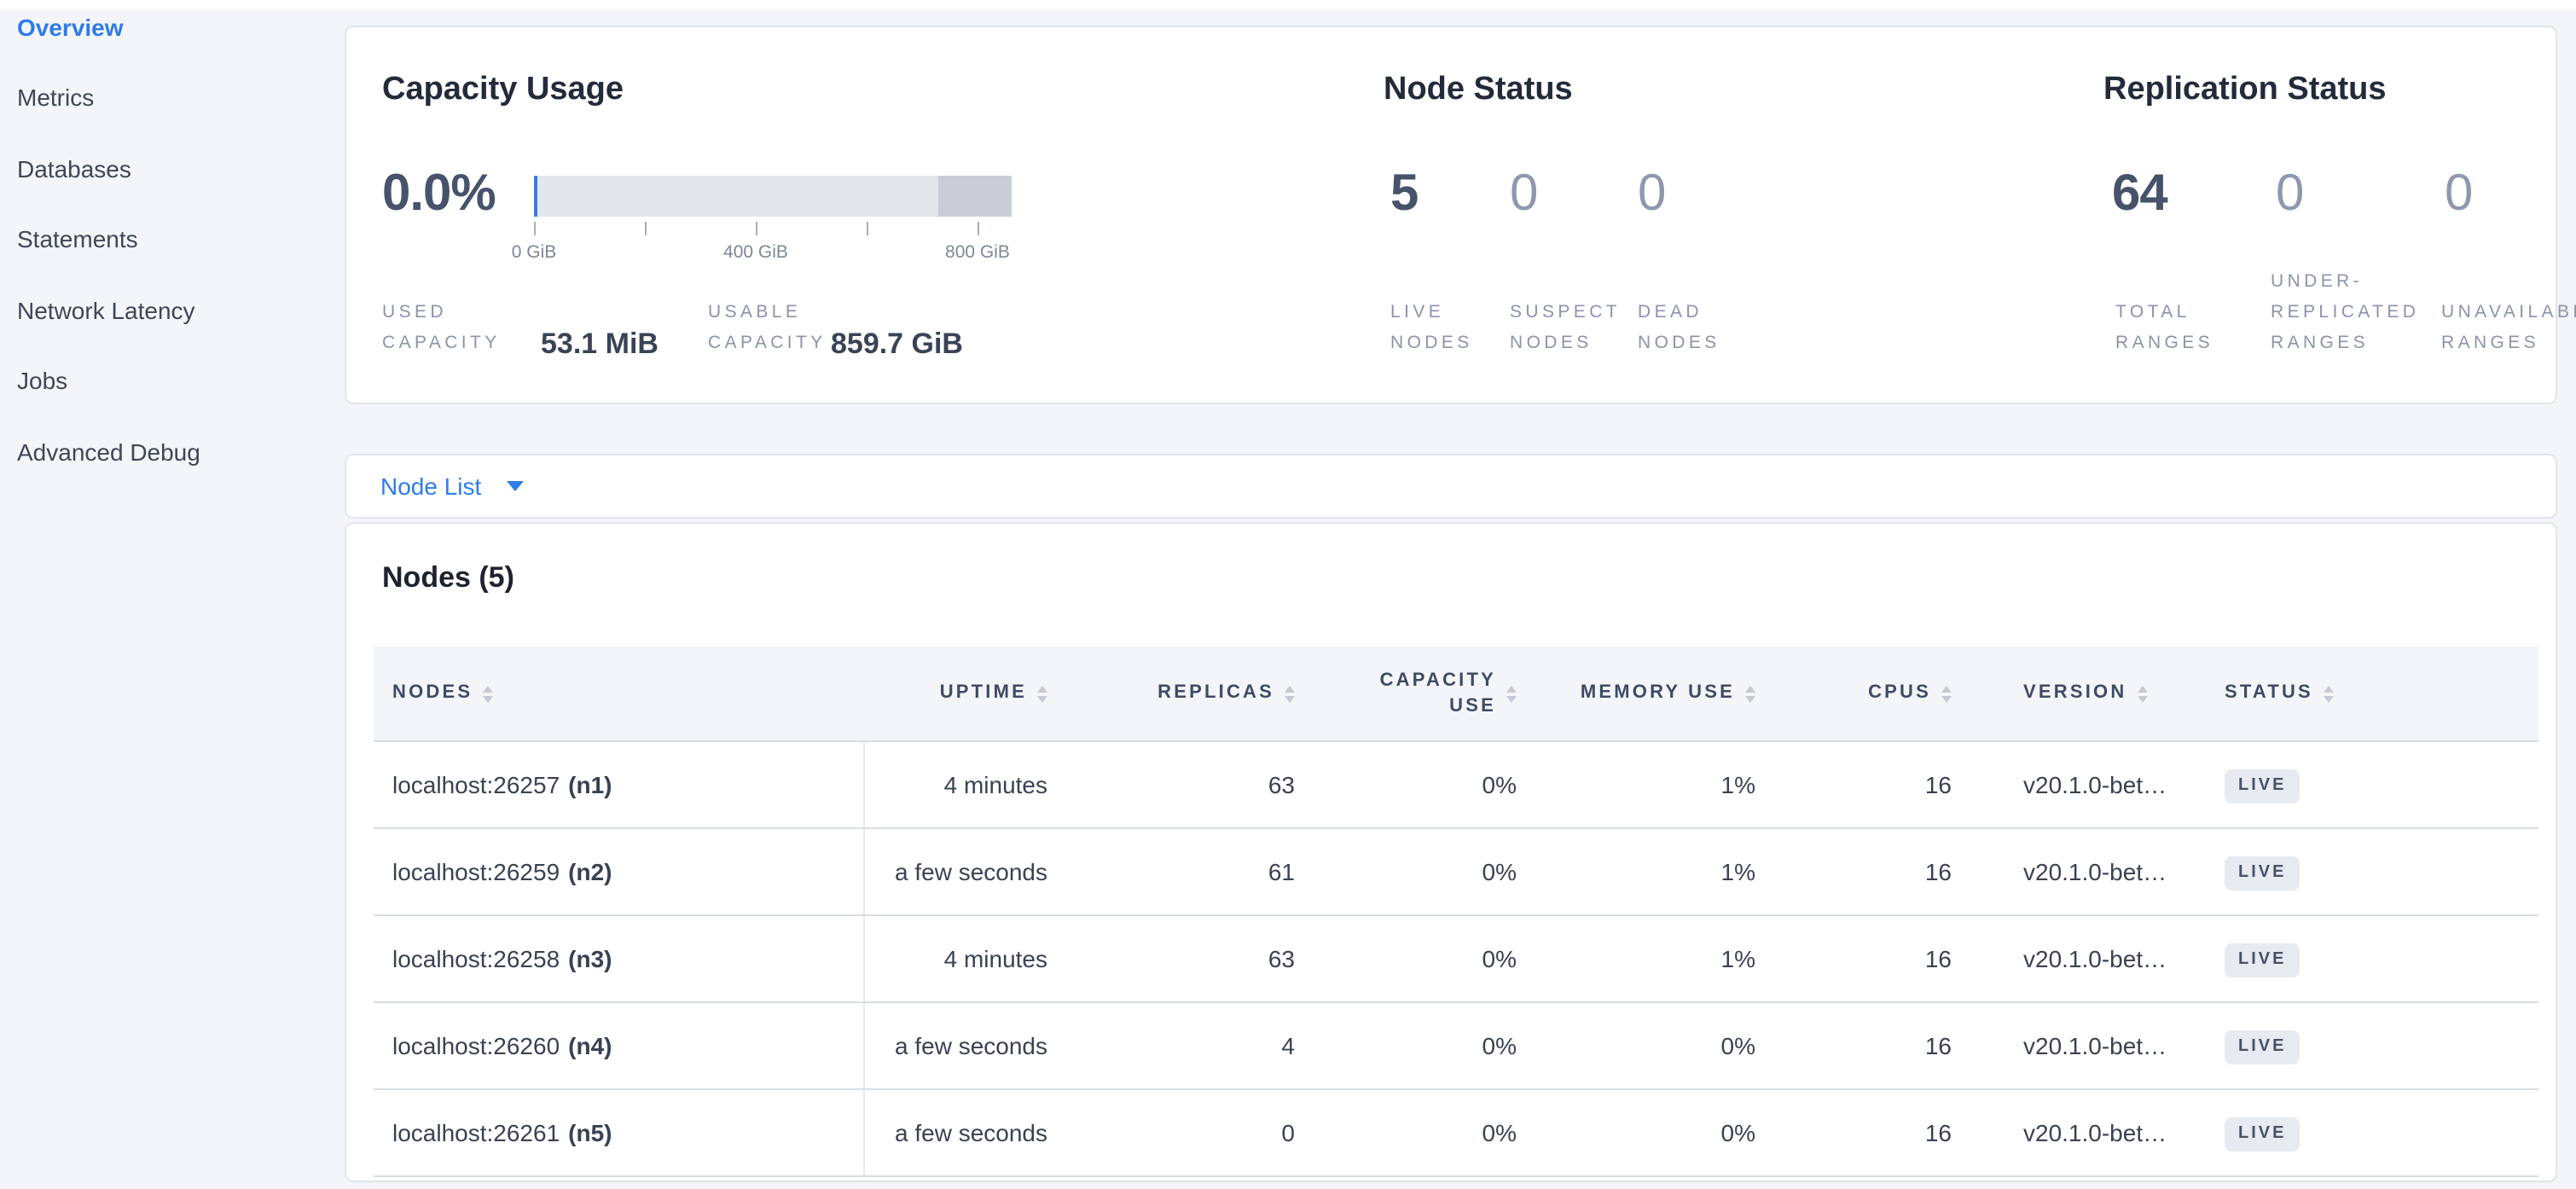 This screenshot has height=1189, width=2576. Describe the element at coordinates (441, 327) in the screenshot. I see `used-capacity-label: USED CAPACITY` at that location.